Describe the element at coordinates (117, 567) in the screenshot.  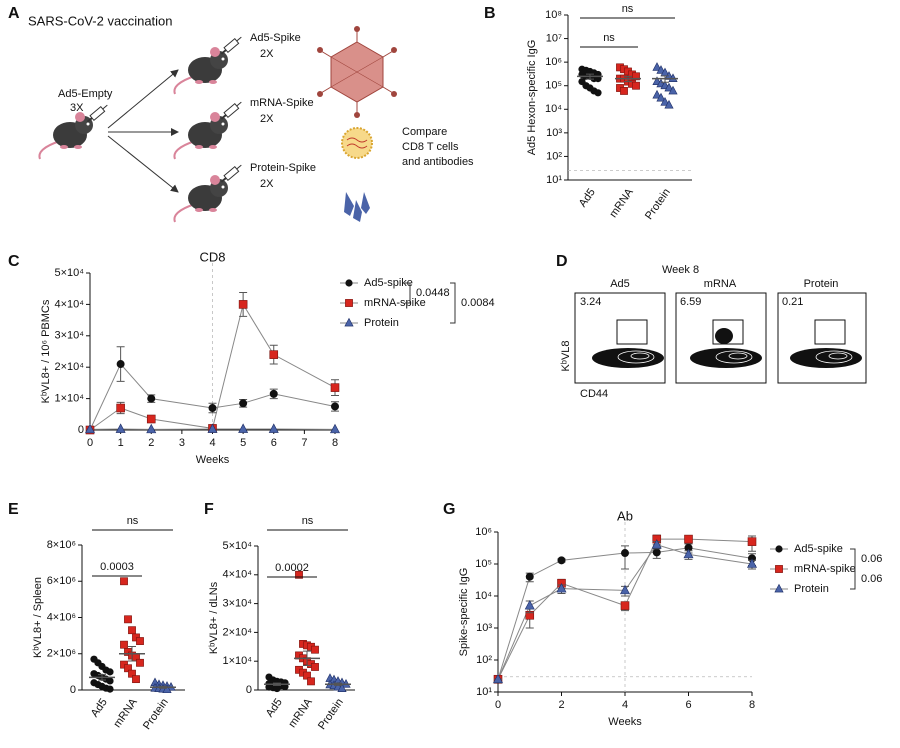
I see `comparison-label: 0.0003` at that location.